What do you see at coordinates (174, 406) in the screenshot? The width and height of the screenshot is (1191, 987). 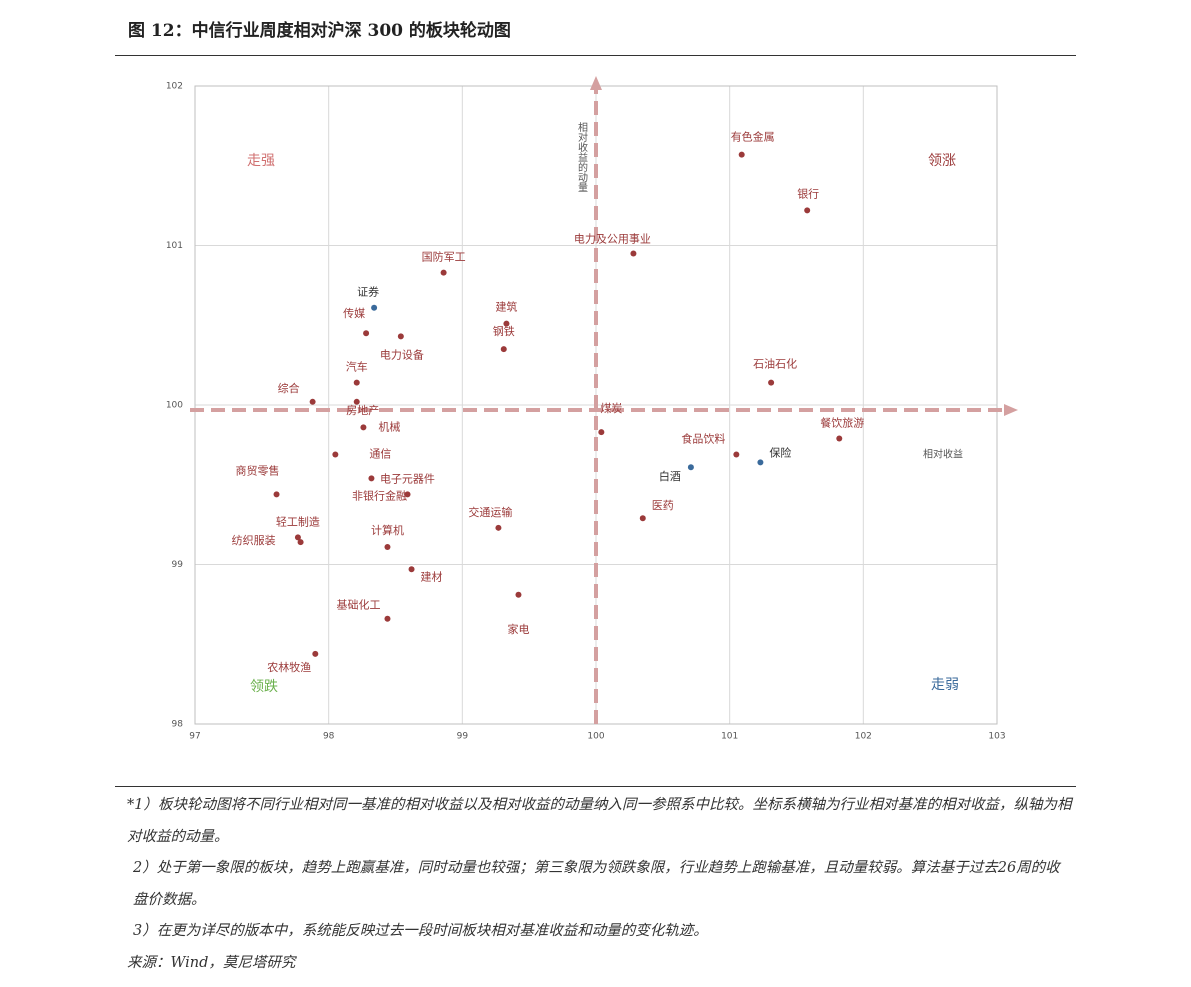 I see `y-tick-label: 100` at bounding box center [174, 406].